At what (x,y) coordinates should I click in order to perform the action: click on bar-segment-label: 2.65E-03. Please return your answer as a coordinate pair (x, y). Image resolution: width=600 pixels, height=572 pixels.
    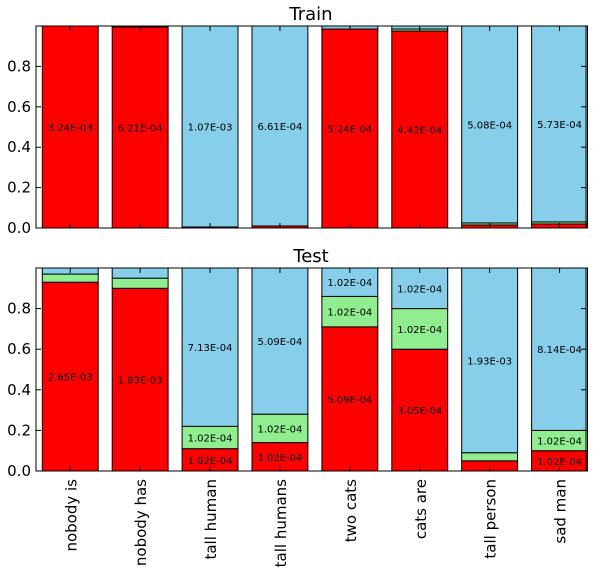
    Looking at the image, I should click on (70, 378).